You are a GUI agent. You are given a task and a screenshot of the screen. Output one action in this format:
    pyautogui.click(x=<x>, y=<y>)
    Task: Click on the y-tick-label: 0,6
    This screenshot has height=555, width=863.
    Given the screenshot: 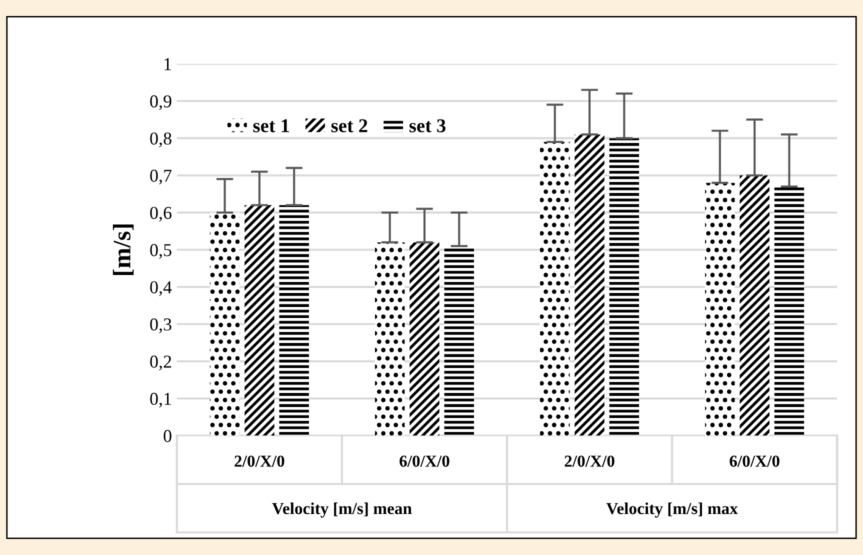 What is the action you would take?
    pyautogui.click(x=161, y=214)
    